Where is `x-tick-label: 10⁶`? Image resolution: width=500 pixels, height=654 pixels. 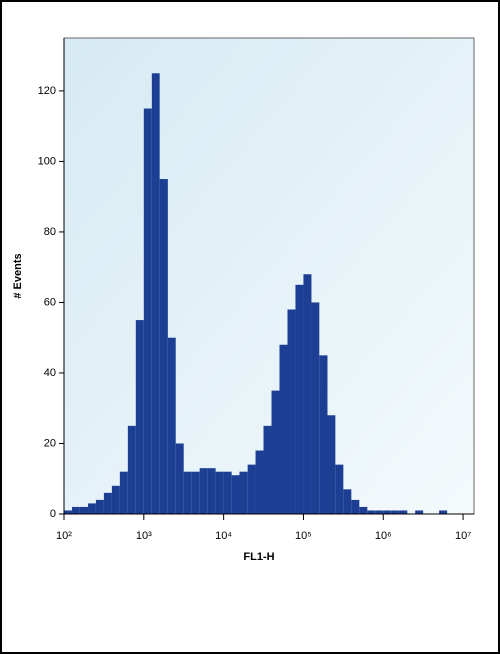 x-tick-label: 10⁶ is located at coordinates (383, 536).